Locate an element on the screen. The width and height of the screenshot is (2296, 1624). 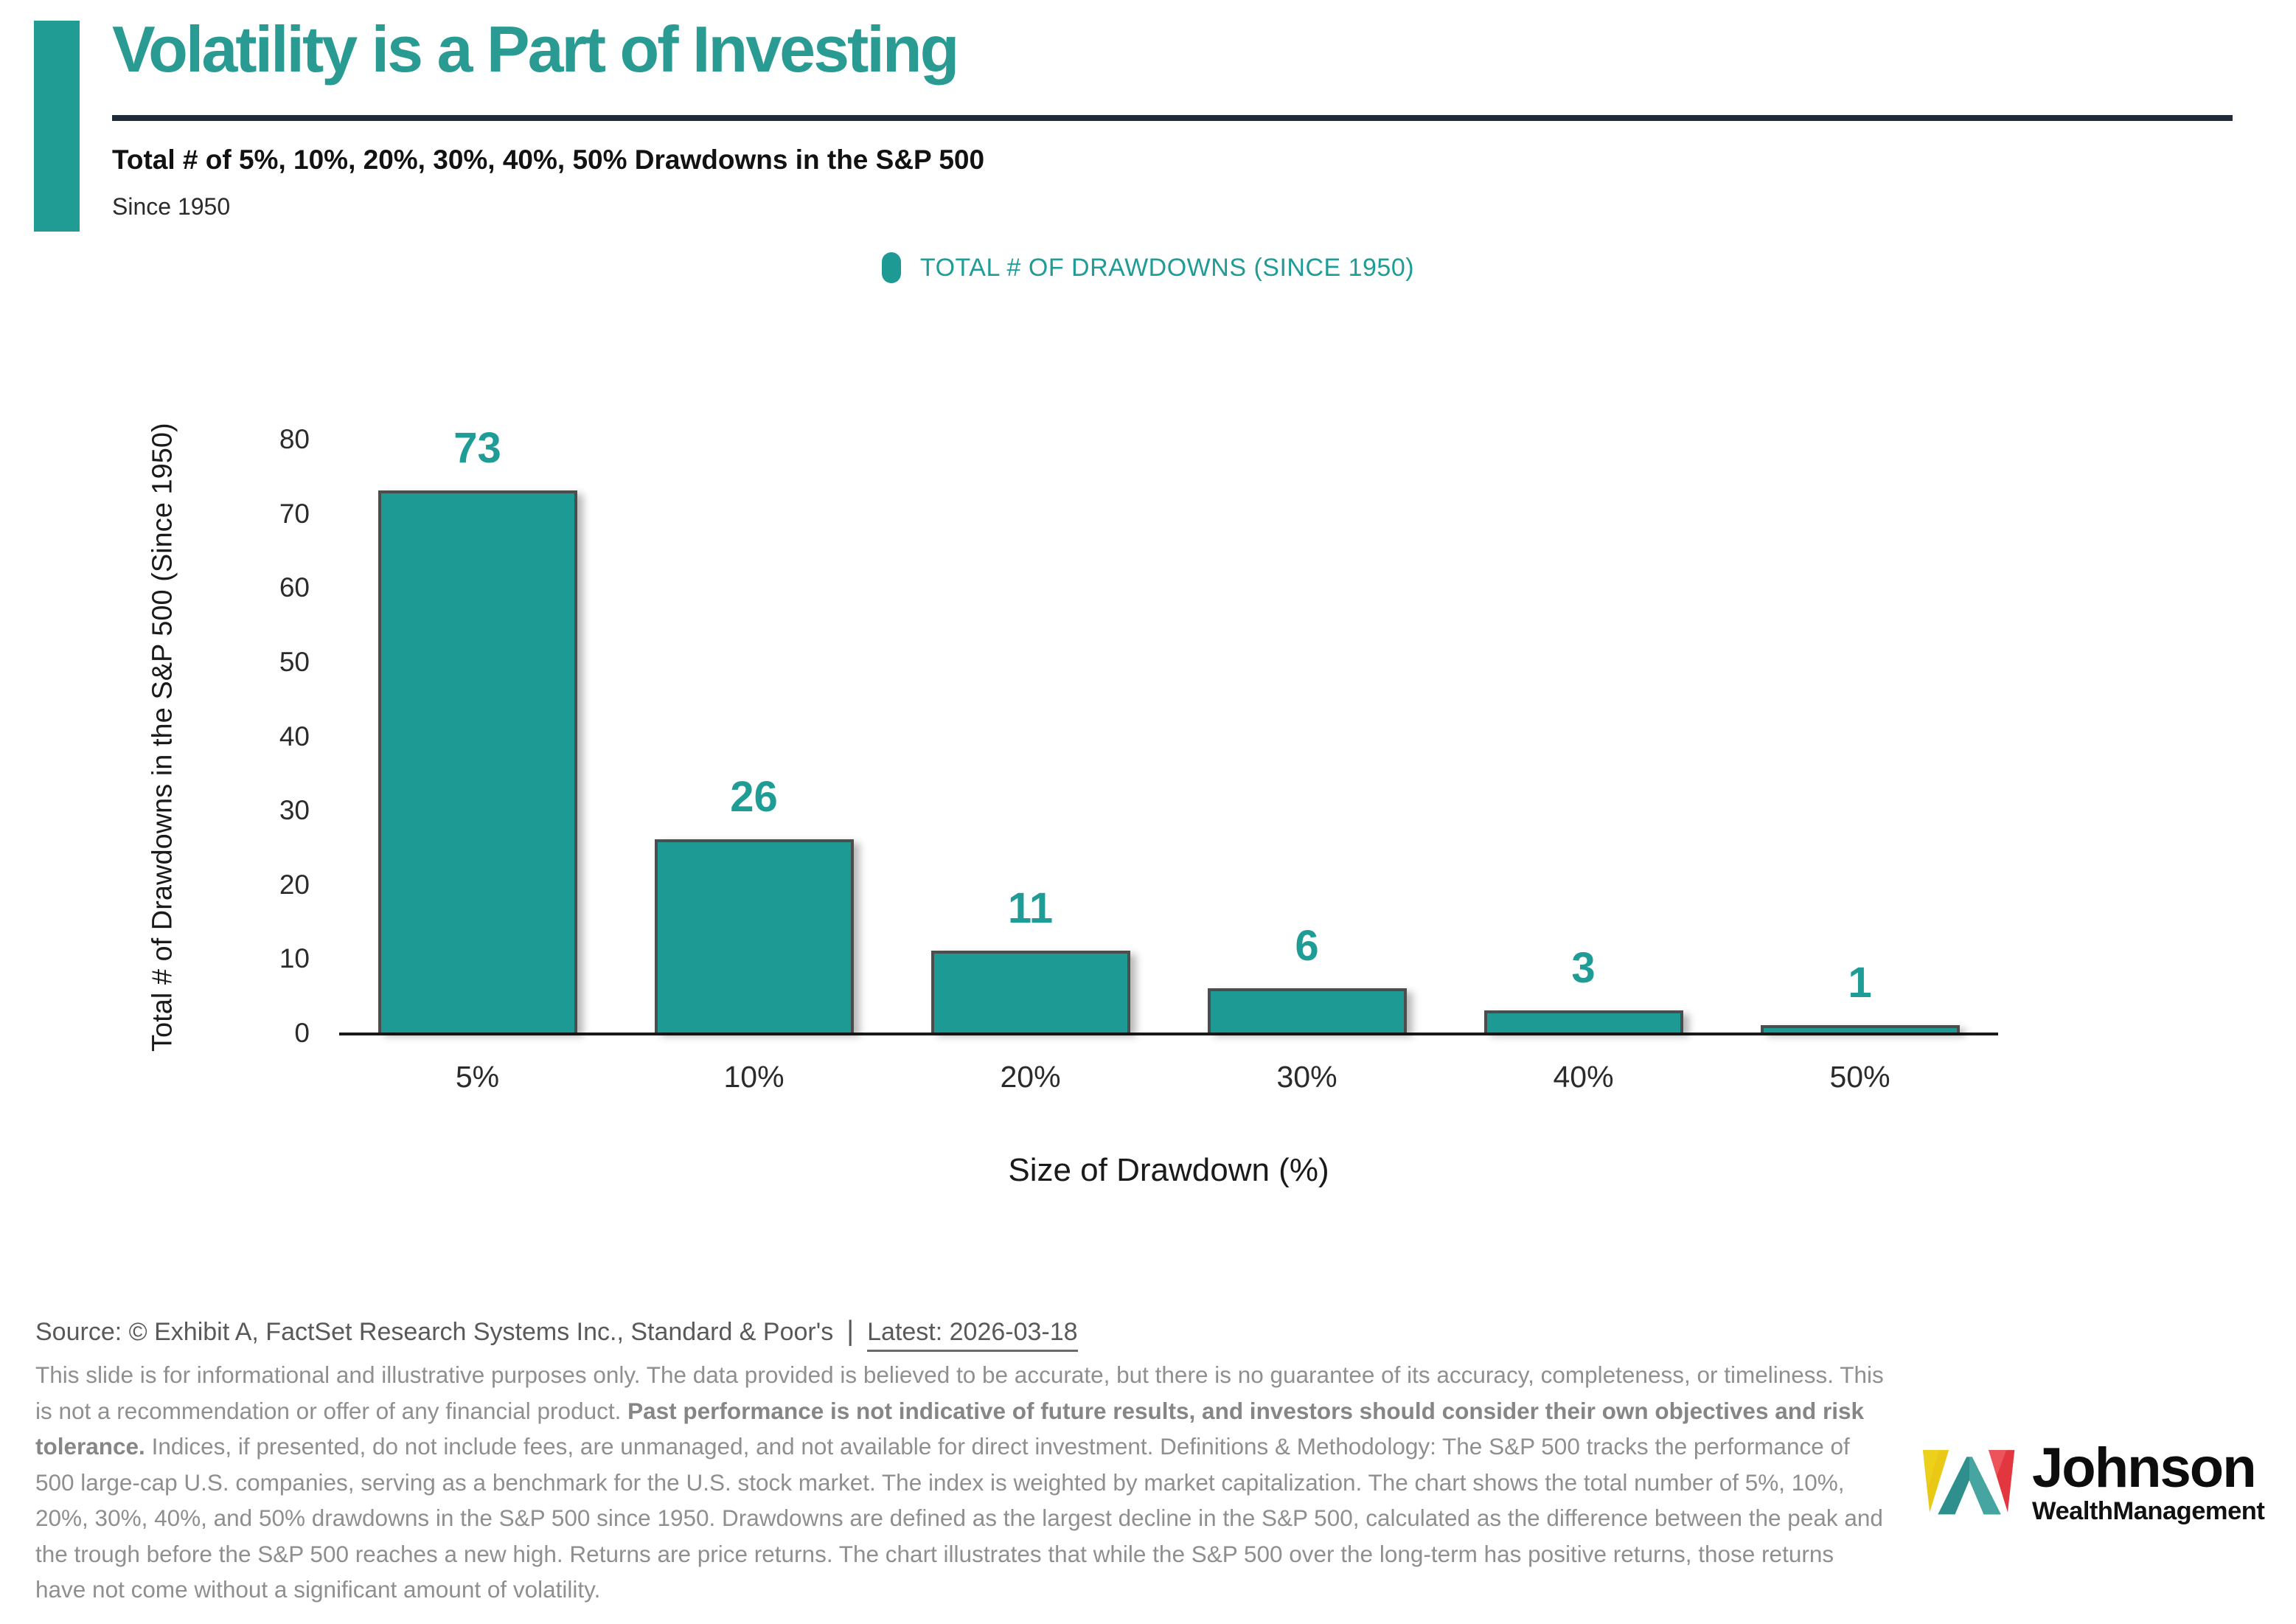
logo-name: Johnson is located at coordinates (2144, 1468).